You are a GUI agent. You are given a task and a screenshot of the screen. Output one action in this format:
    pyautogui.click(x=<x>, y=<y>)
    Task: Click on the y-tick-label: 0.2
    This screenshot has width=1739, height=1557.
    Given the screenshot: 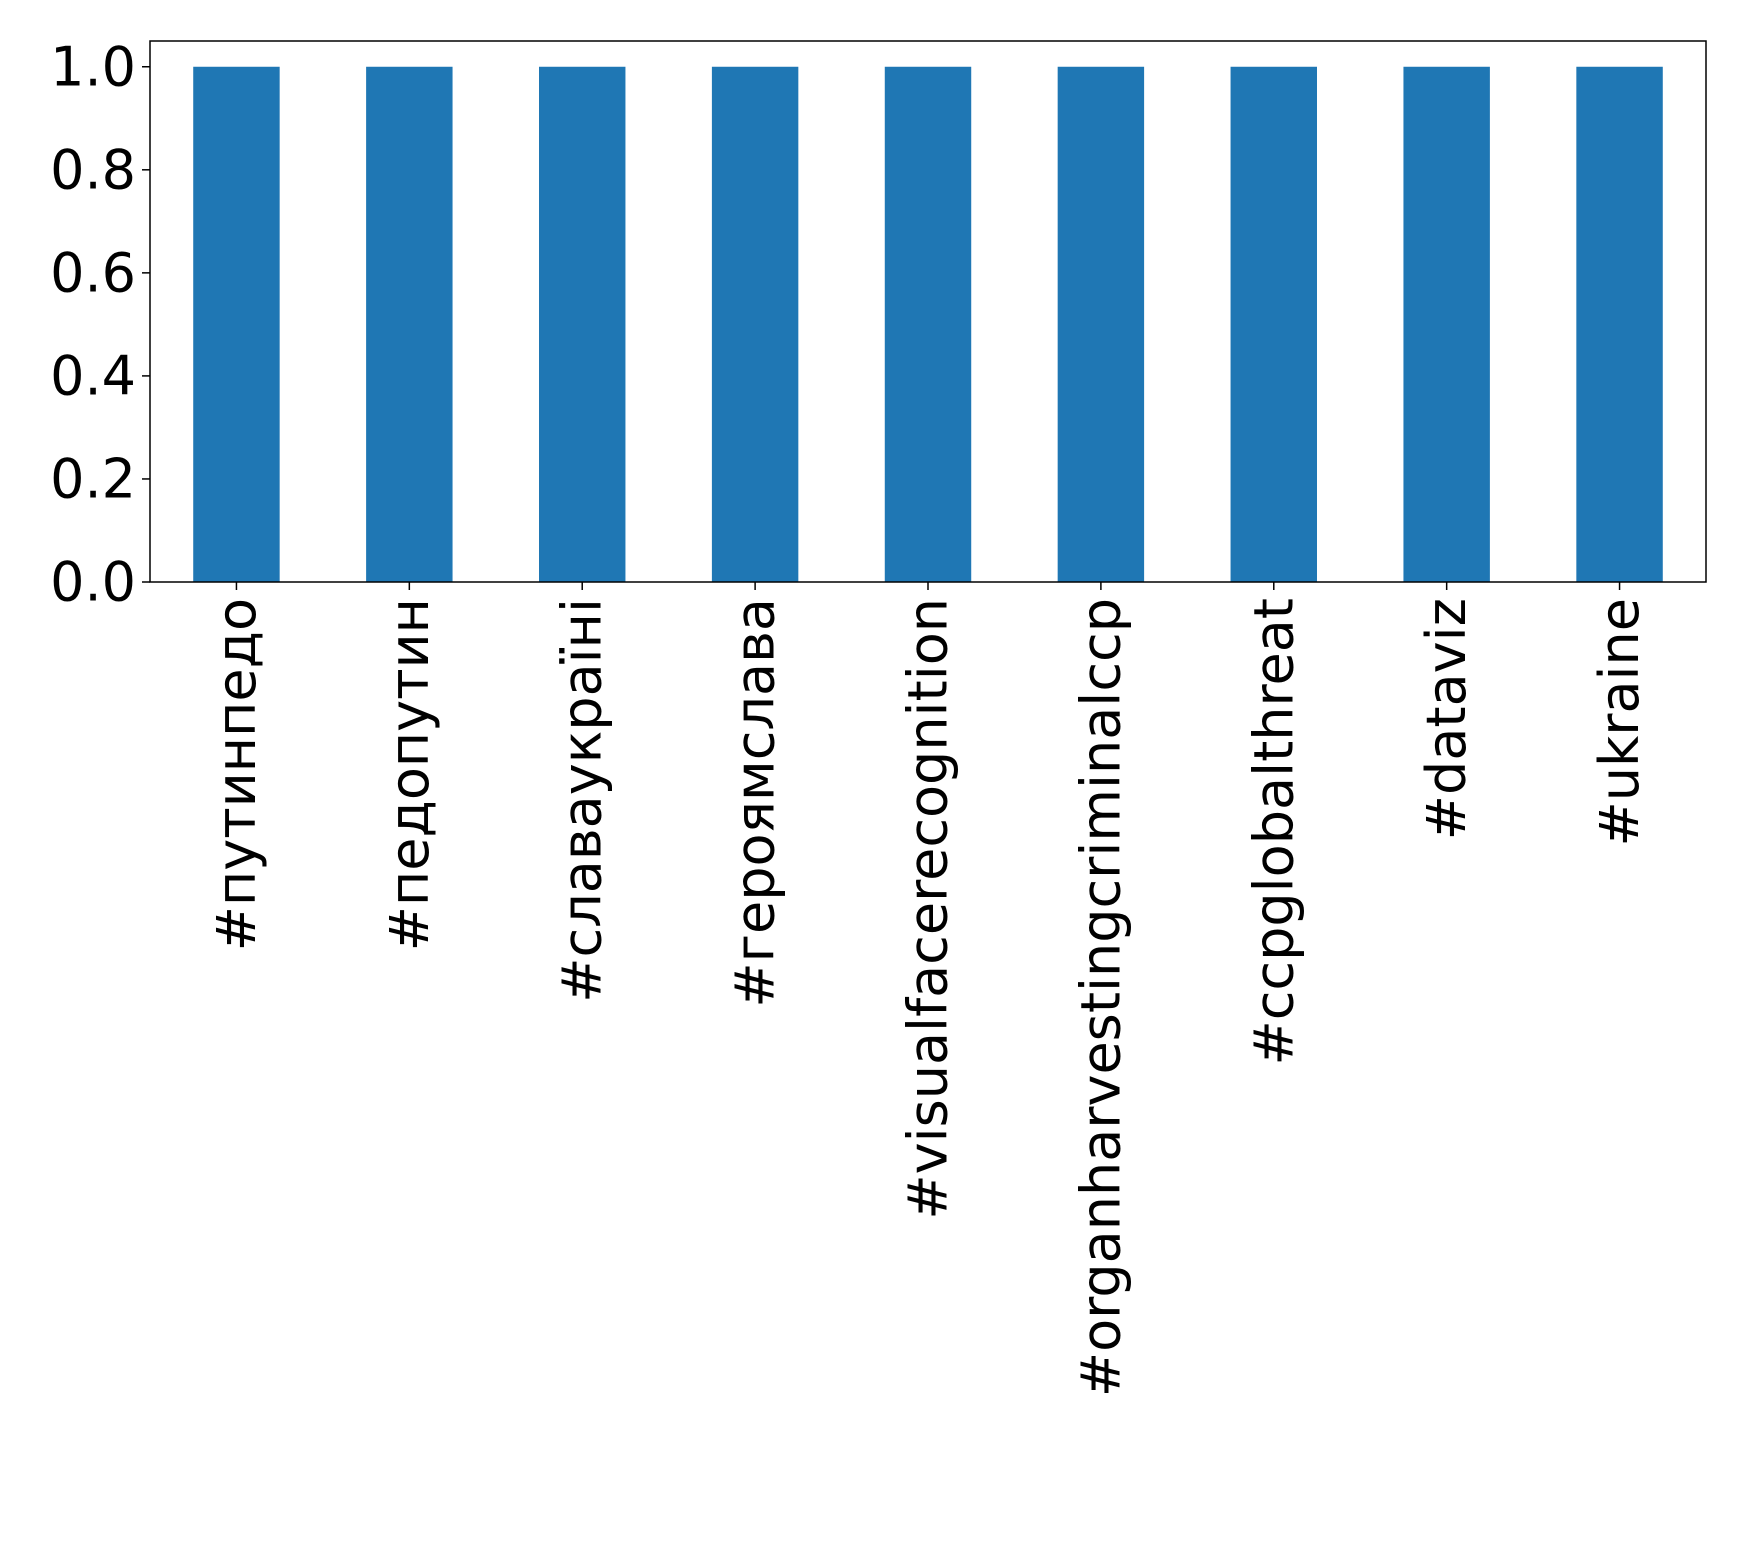 What is the action you would take?
    pyautogui.click(x=93, y=478)
    